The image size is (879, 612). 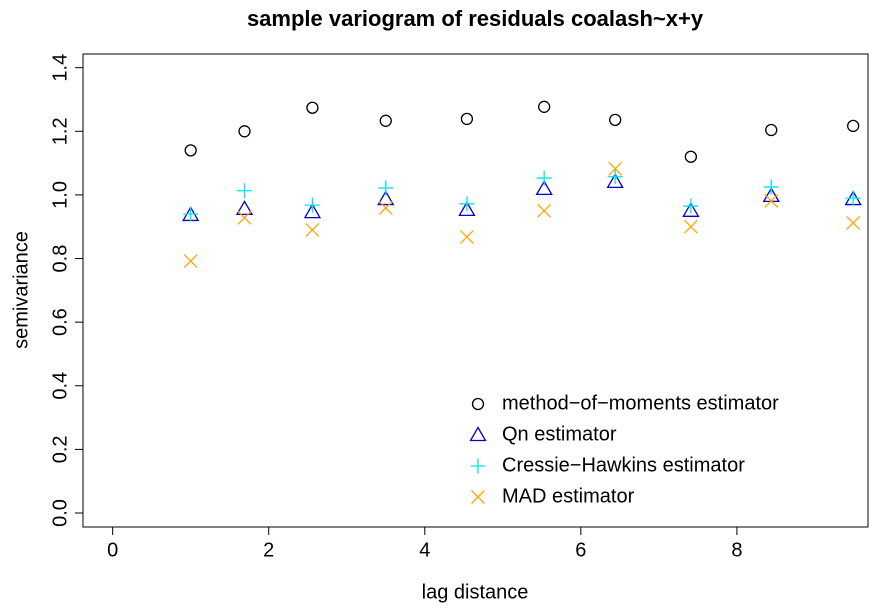 What do you see at coordinates (60, 68) in the screenshot?
I see `y-tick-label: 1.4` at bounding box center [60, 68].